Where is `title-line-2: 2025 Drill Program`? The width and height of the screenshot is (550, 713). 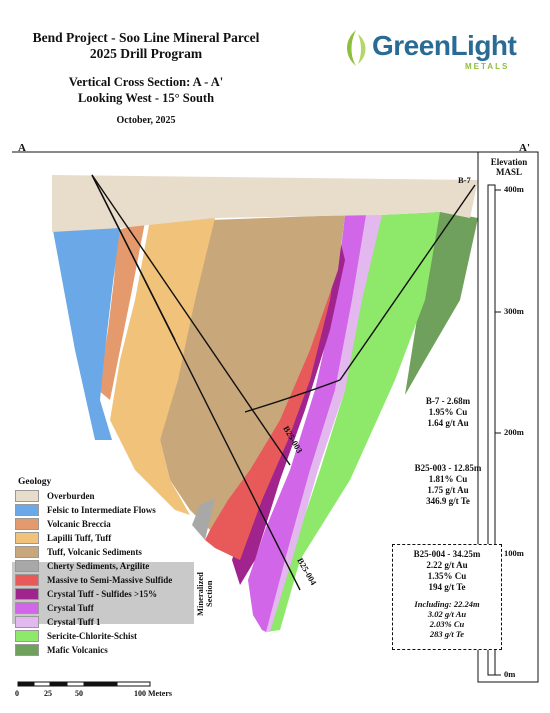
title-line-2: 2025 Drill Program is located at coordinates (146, 53).